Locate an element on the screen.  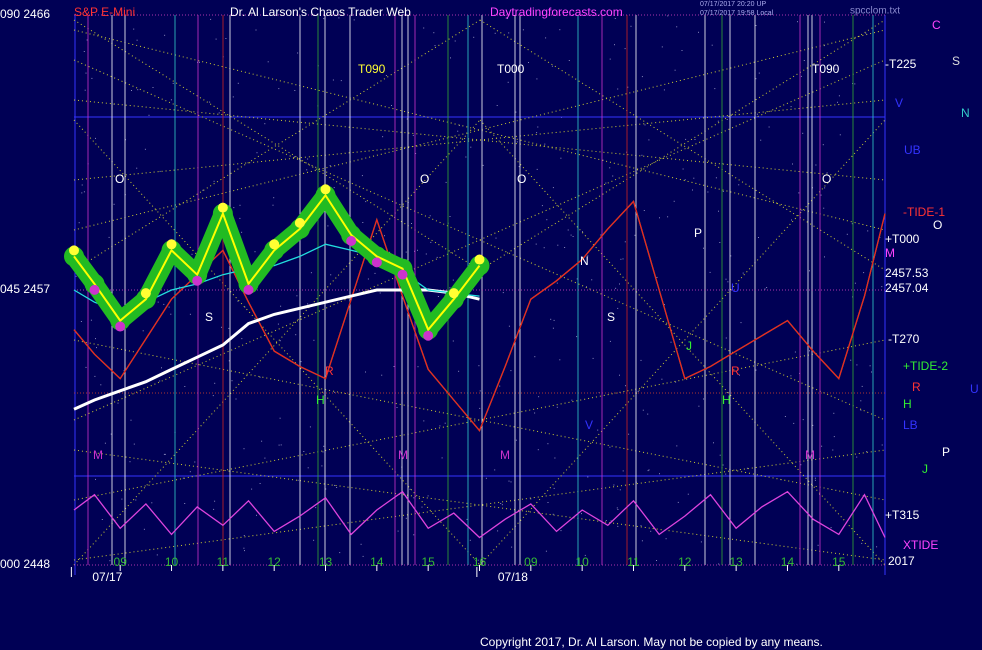
x-tick-label: 10 is located at coordinates (582, 562).